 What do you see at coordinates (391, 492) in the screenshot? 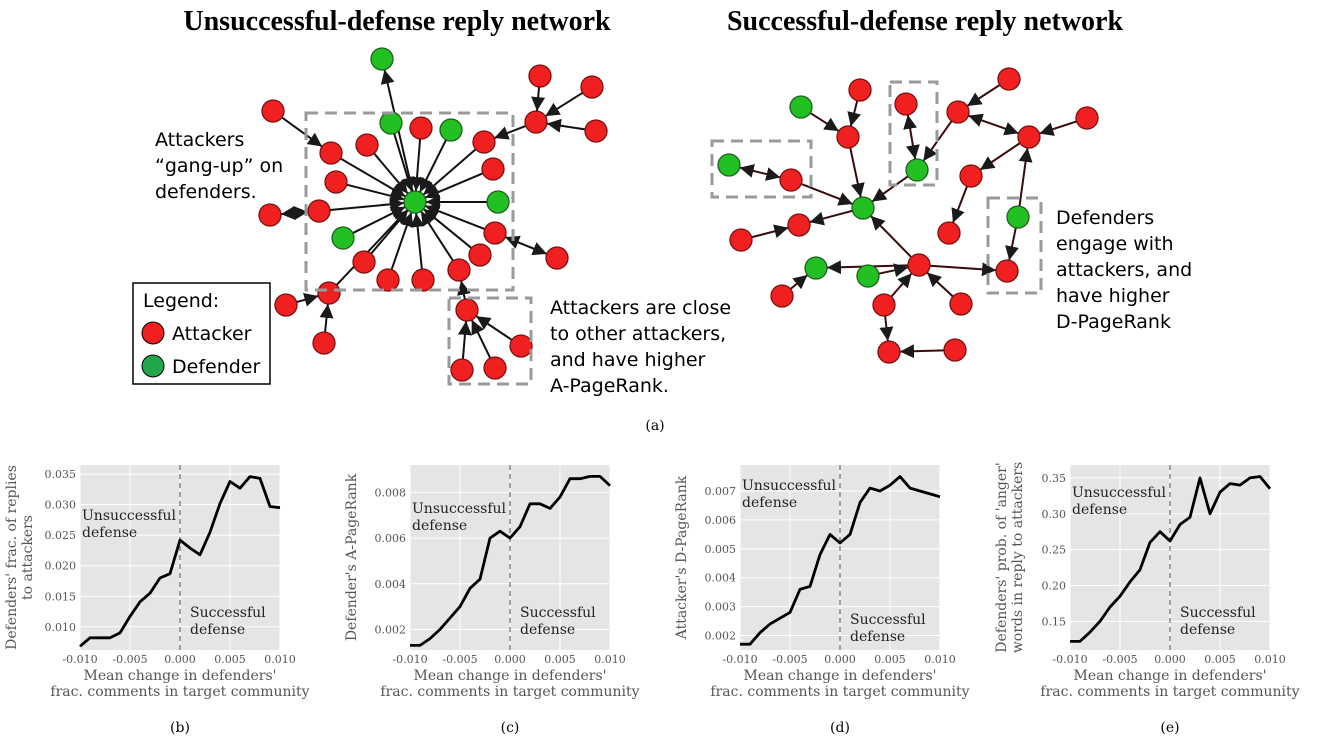
I see `y-tick-label: 0.008` at bounding box center [391, 492].